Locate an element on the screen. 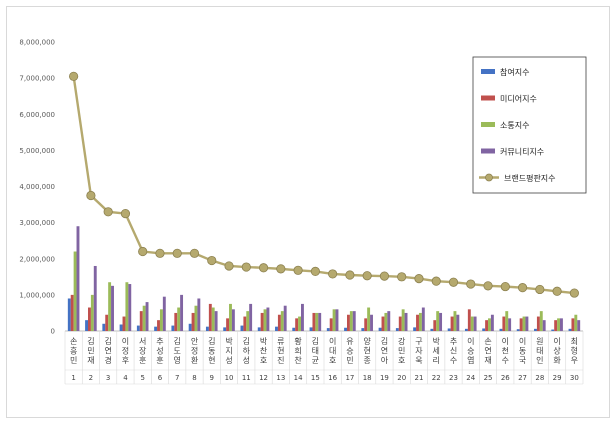  x-category-label: 안정환 is located at coordinates (195, 350).